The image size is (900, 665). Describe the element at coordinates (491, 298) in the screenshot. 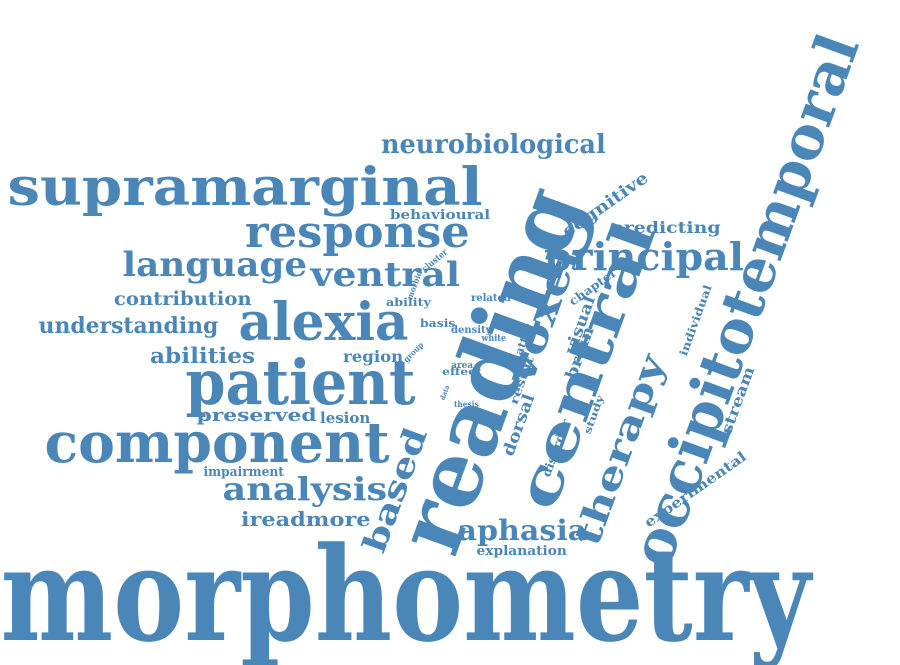

I see `word-related: related` at that location.